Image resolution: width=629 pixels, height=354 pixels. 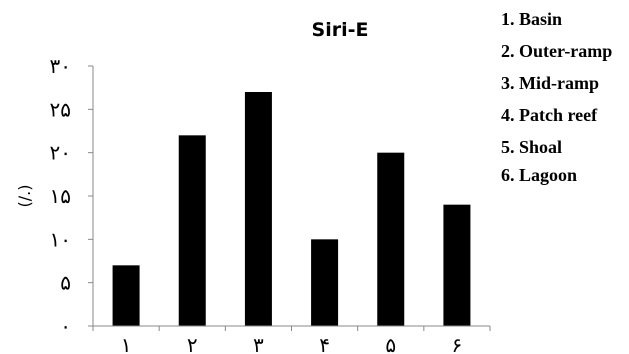 What do you see at coordinates (60, 66) in the screenshot?
I see `y-tick-label: ٣٠` at bounding box center [60, 66].